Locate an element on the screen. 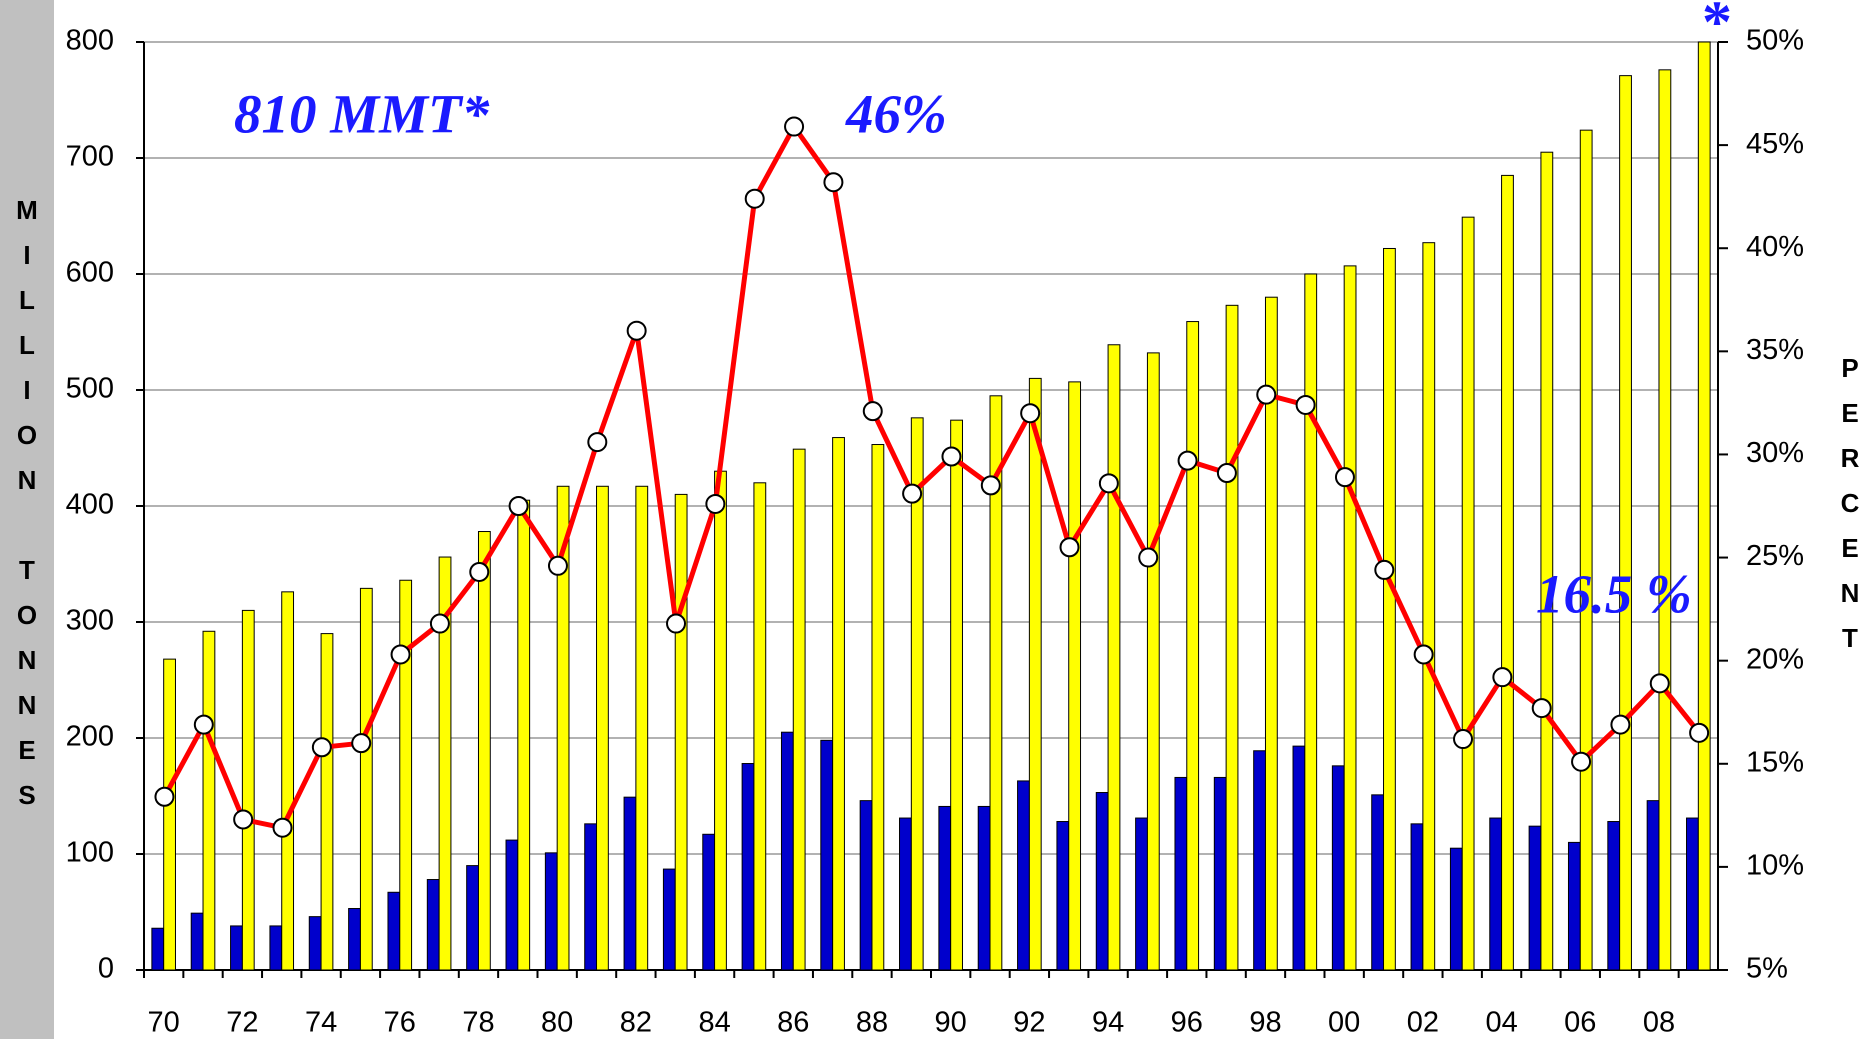 The image size is (1875, 1039). x-tick-label: 94 is located at coordinates (1108, 1023).